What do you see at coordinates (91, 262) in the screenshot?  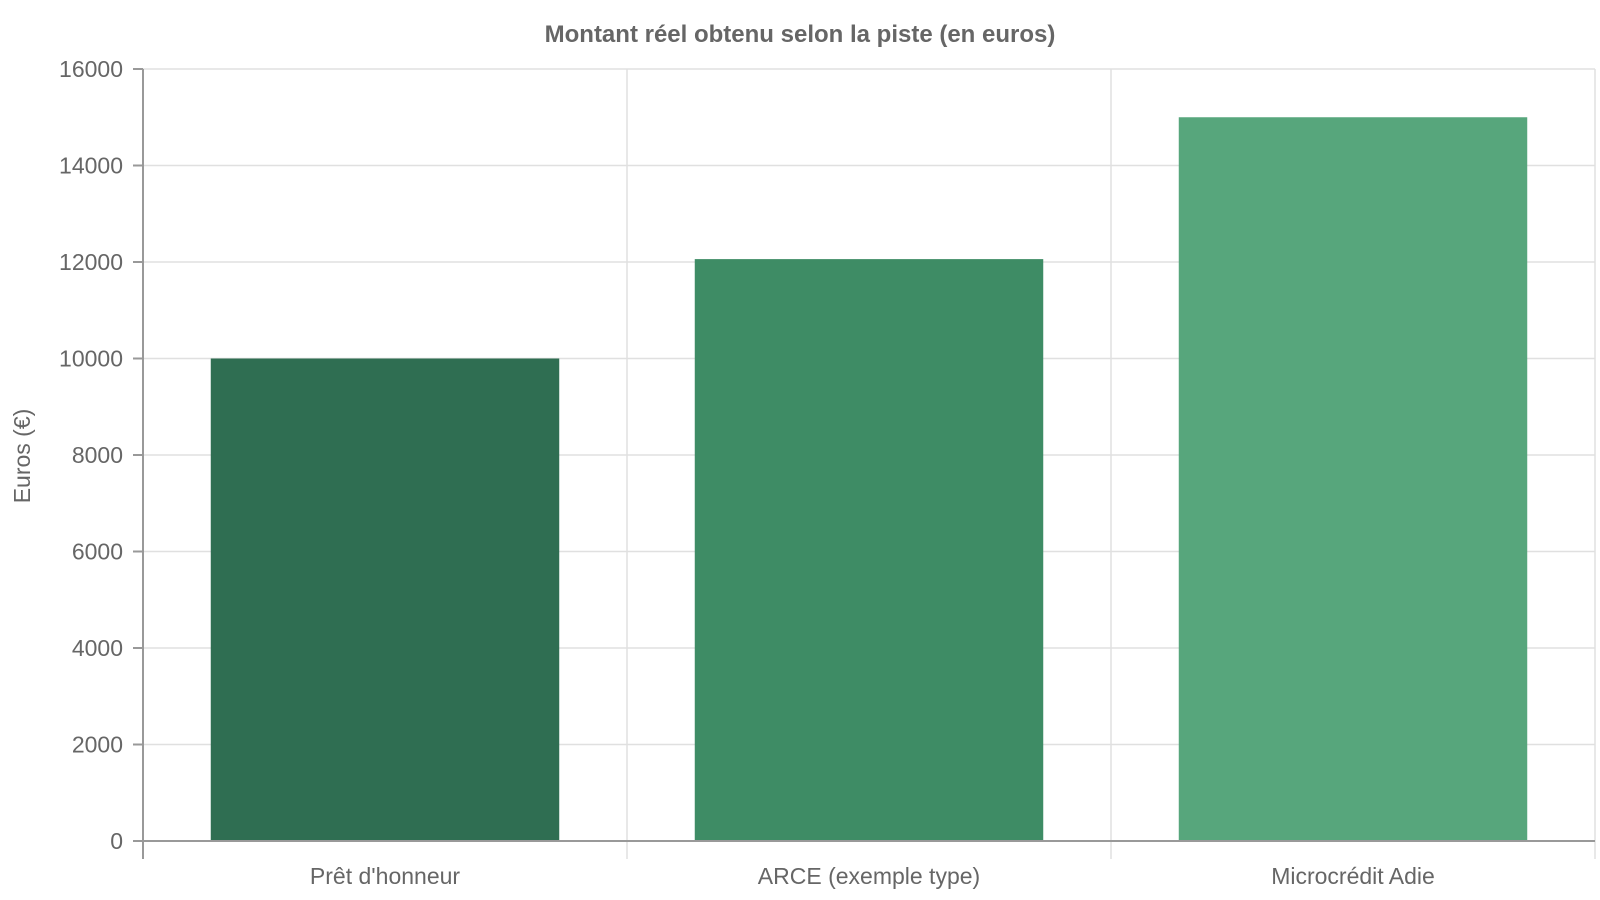 I see `y-tick-label: 12000` at bounding box center [91, 262].